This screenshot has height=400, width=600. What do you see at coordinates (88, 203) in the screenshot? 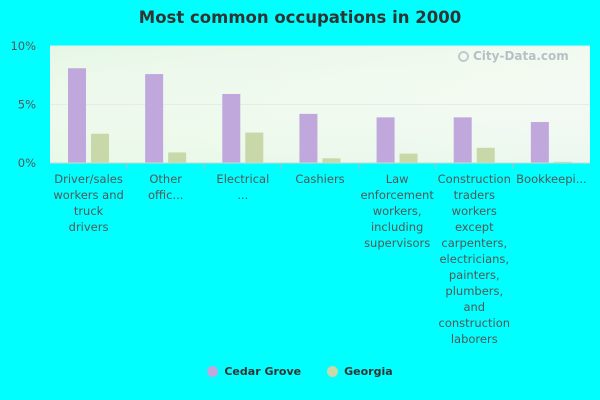
I see `category-label: Driver/sales workers and truck drivers` at bounding box center [88, 203].